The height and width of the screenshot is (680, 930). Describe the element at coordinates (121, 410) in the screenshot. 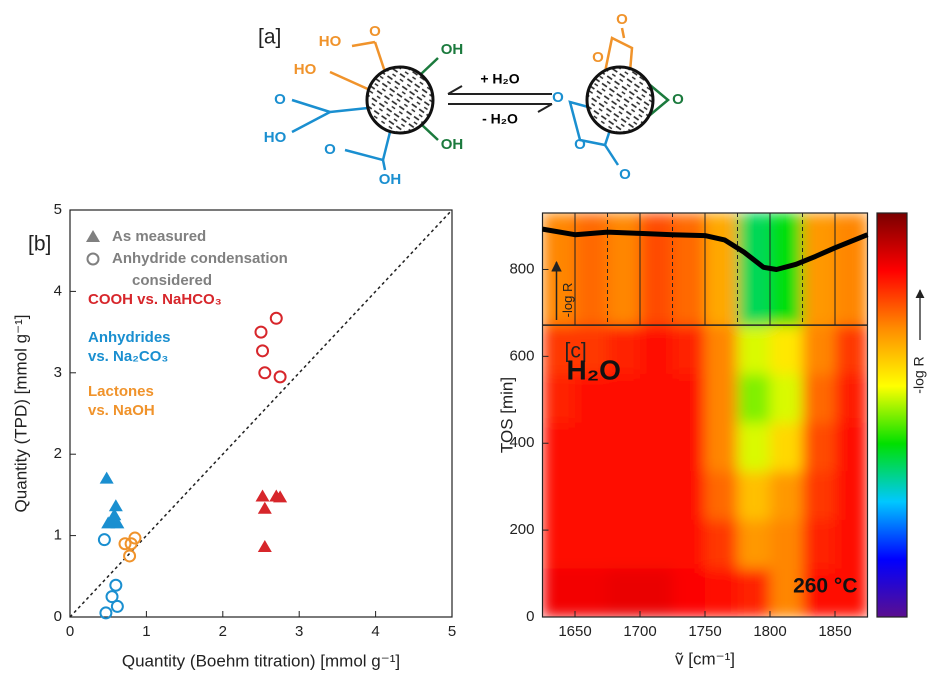

I see `annotation: vs. NaOH` at that location.